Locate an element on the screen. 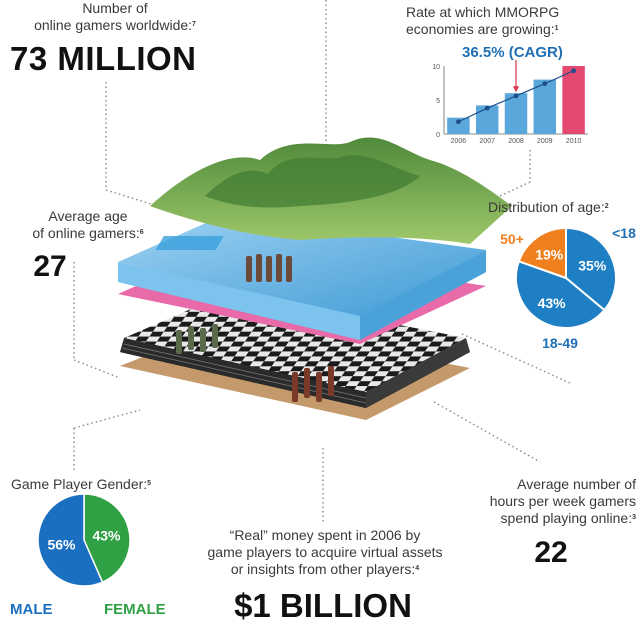  real-money-label-line1: “Real” money spent in 2006 by is located at coordinates (325, 535).